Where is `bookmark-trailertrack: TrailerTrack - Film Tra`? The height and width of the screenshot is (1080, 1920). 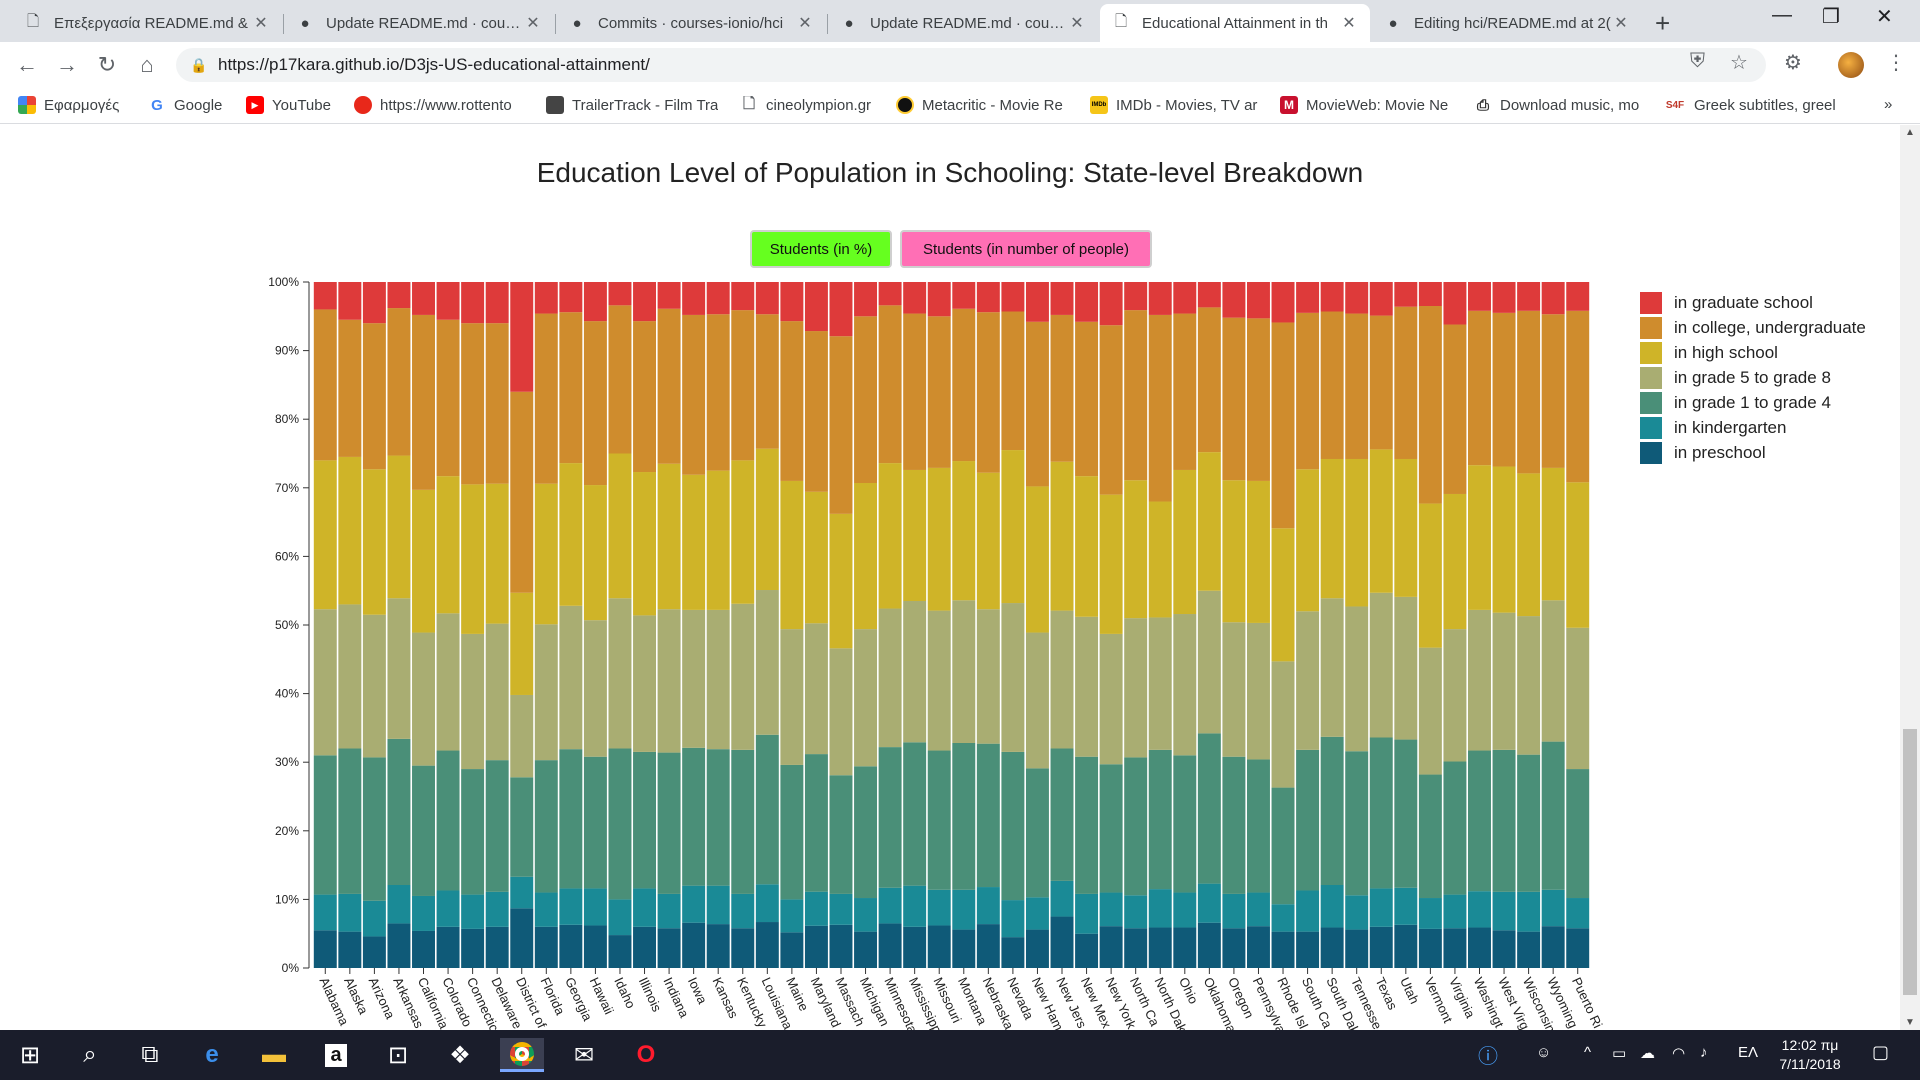
bookmark-trailertrack: TrailerTrack - Film Tra is located at coordinates (632, 105).